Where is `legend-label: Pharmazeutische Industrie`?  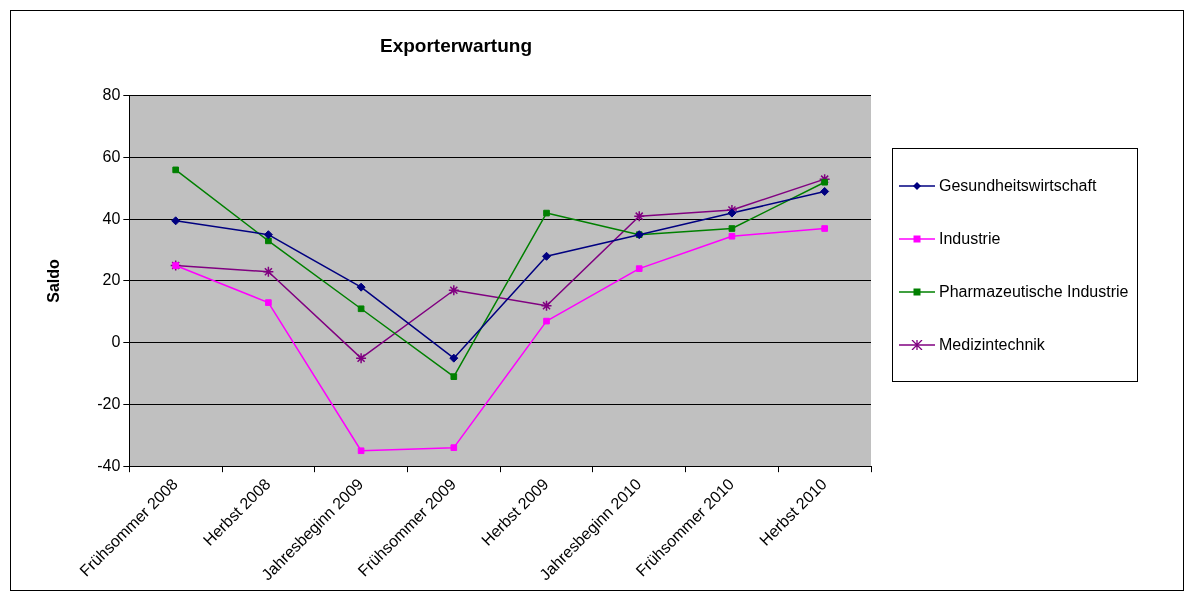
legend-label: Pharmazeutische Industrie is located at coordinates (1034, 291).